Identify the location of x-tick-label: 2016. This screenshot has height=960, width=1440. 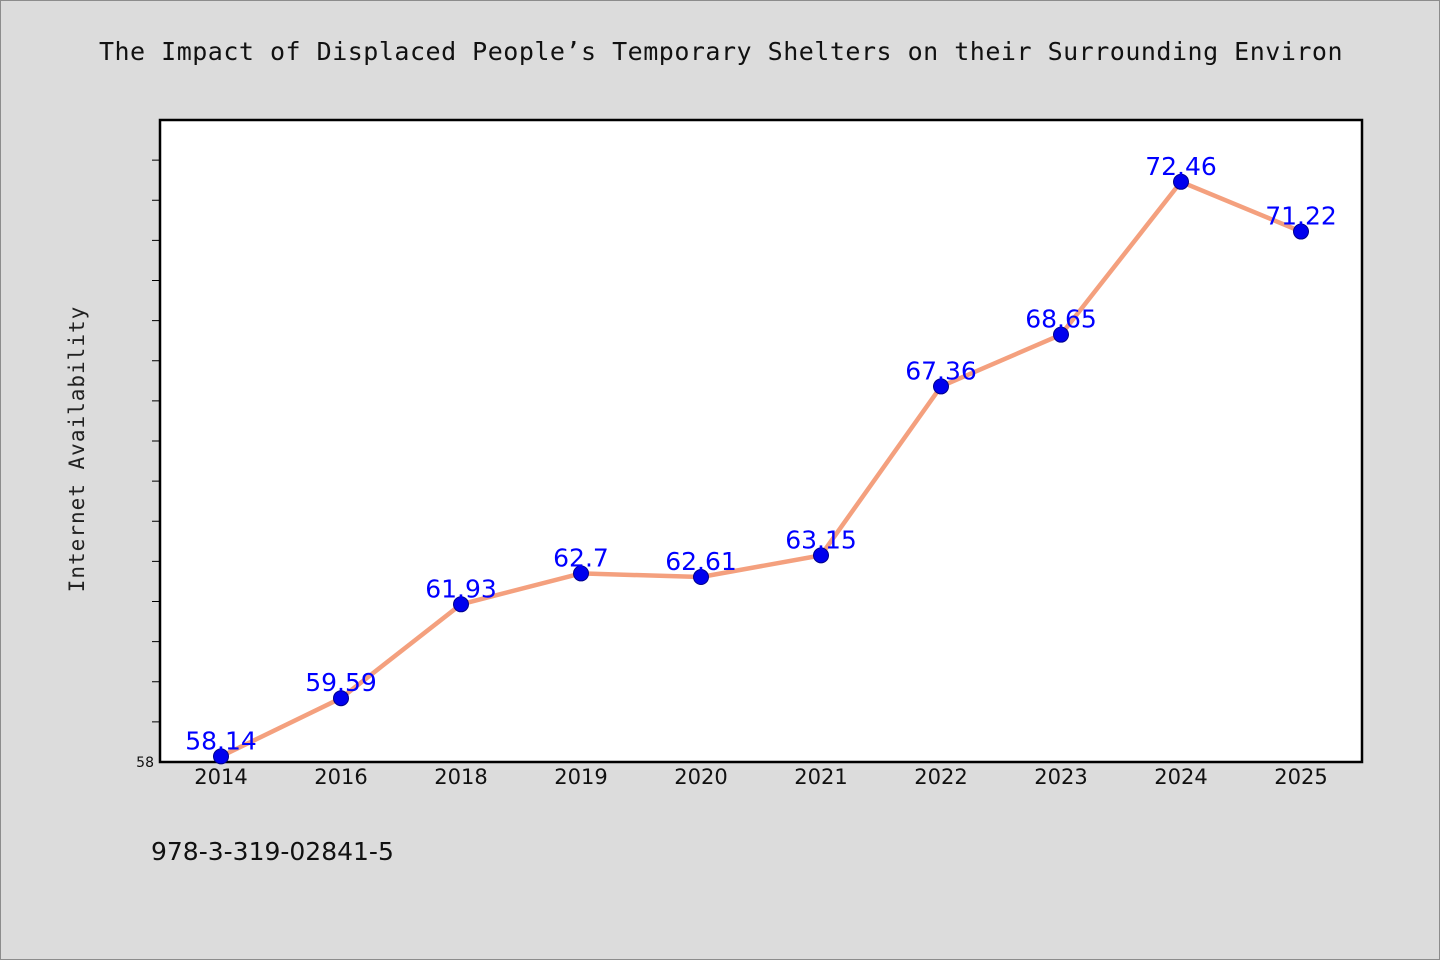
(340, 777).